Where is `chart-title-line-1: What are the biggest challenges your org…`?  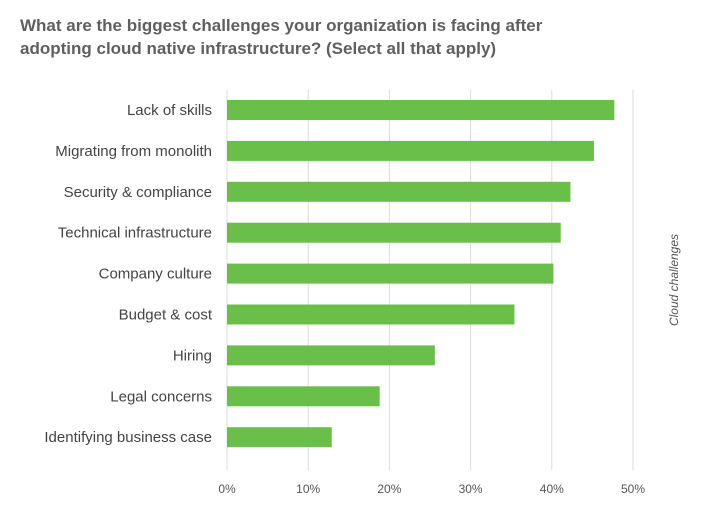 chart-title-line-1: What are the biggest challenges your org… is located at coordinates (281, 25).